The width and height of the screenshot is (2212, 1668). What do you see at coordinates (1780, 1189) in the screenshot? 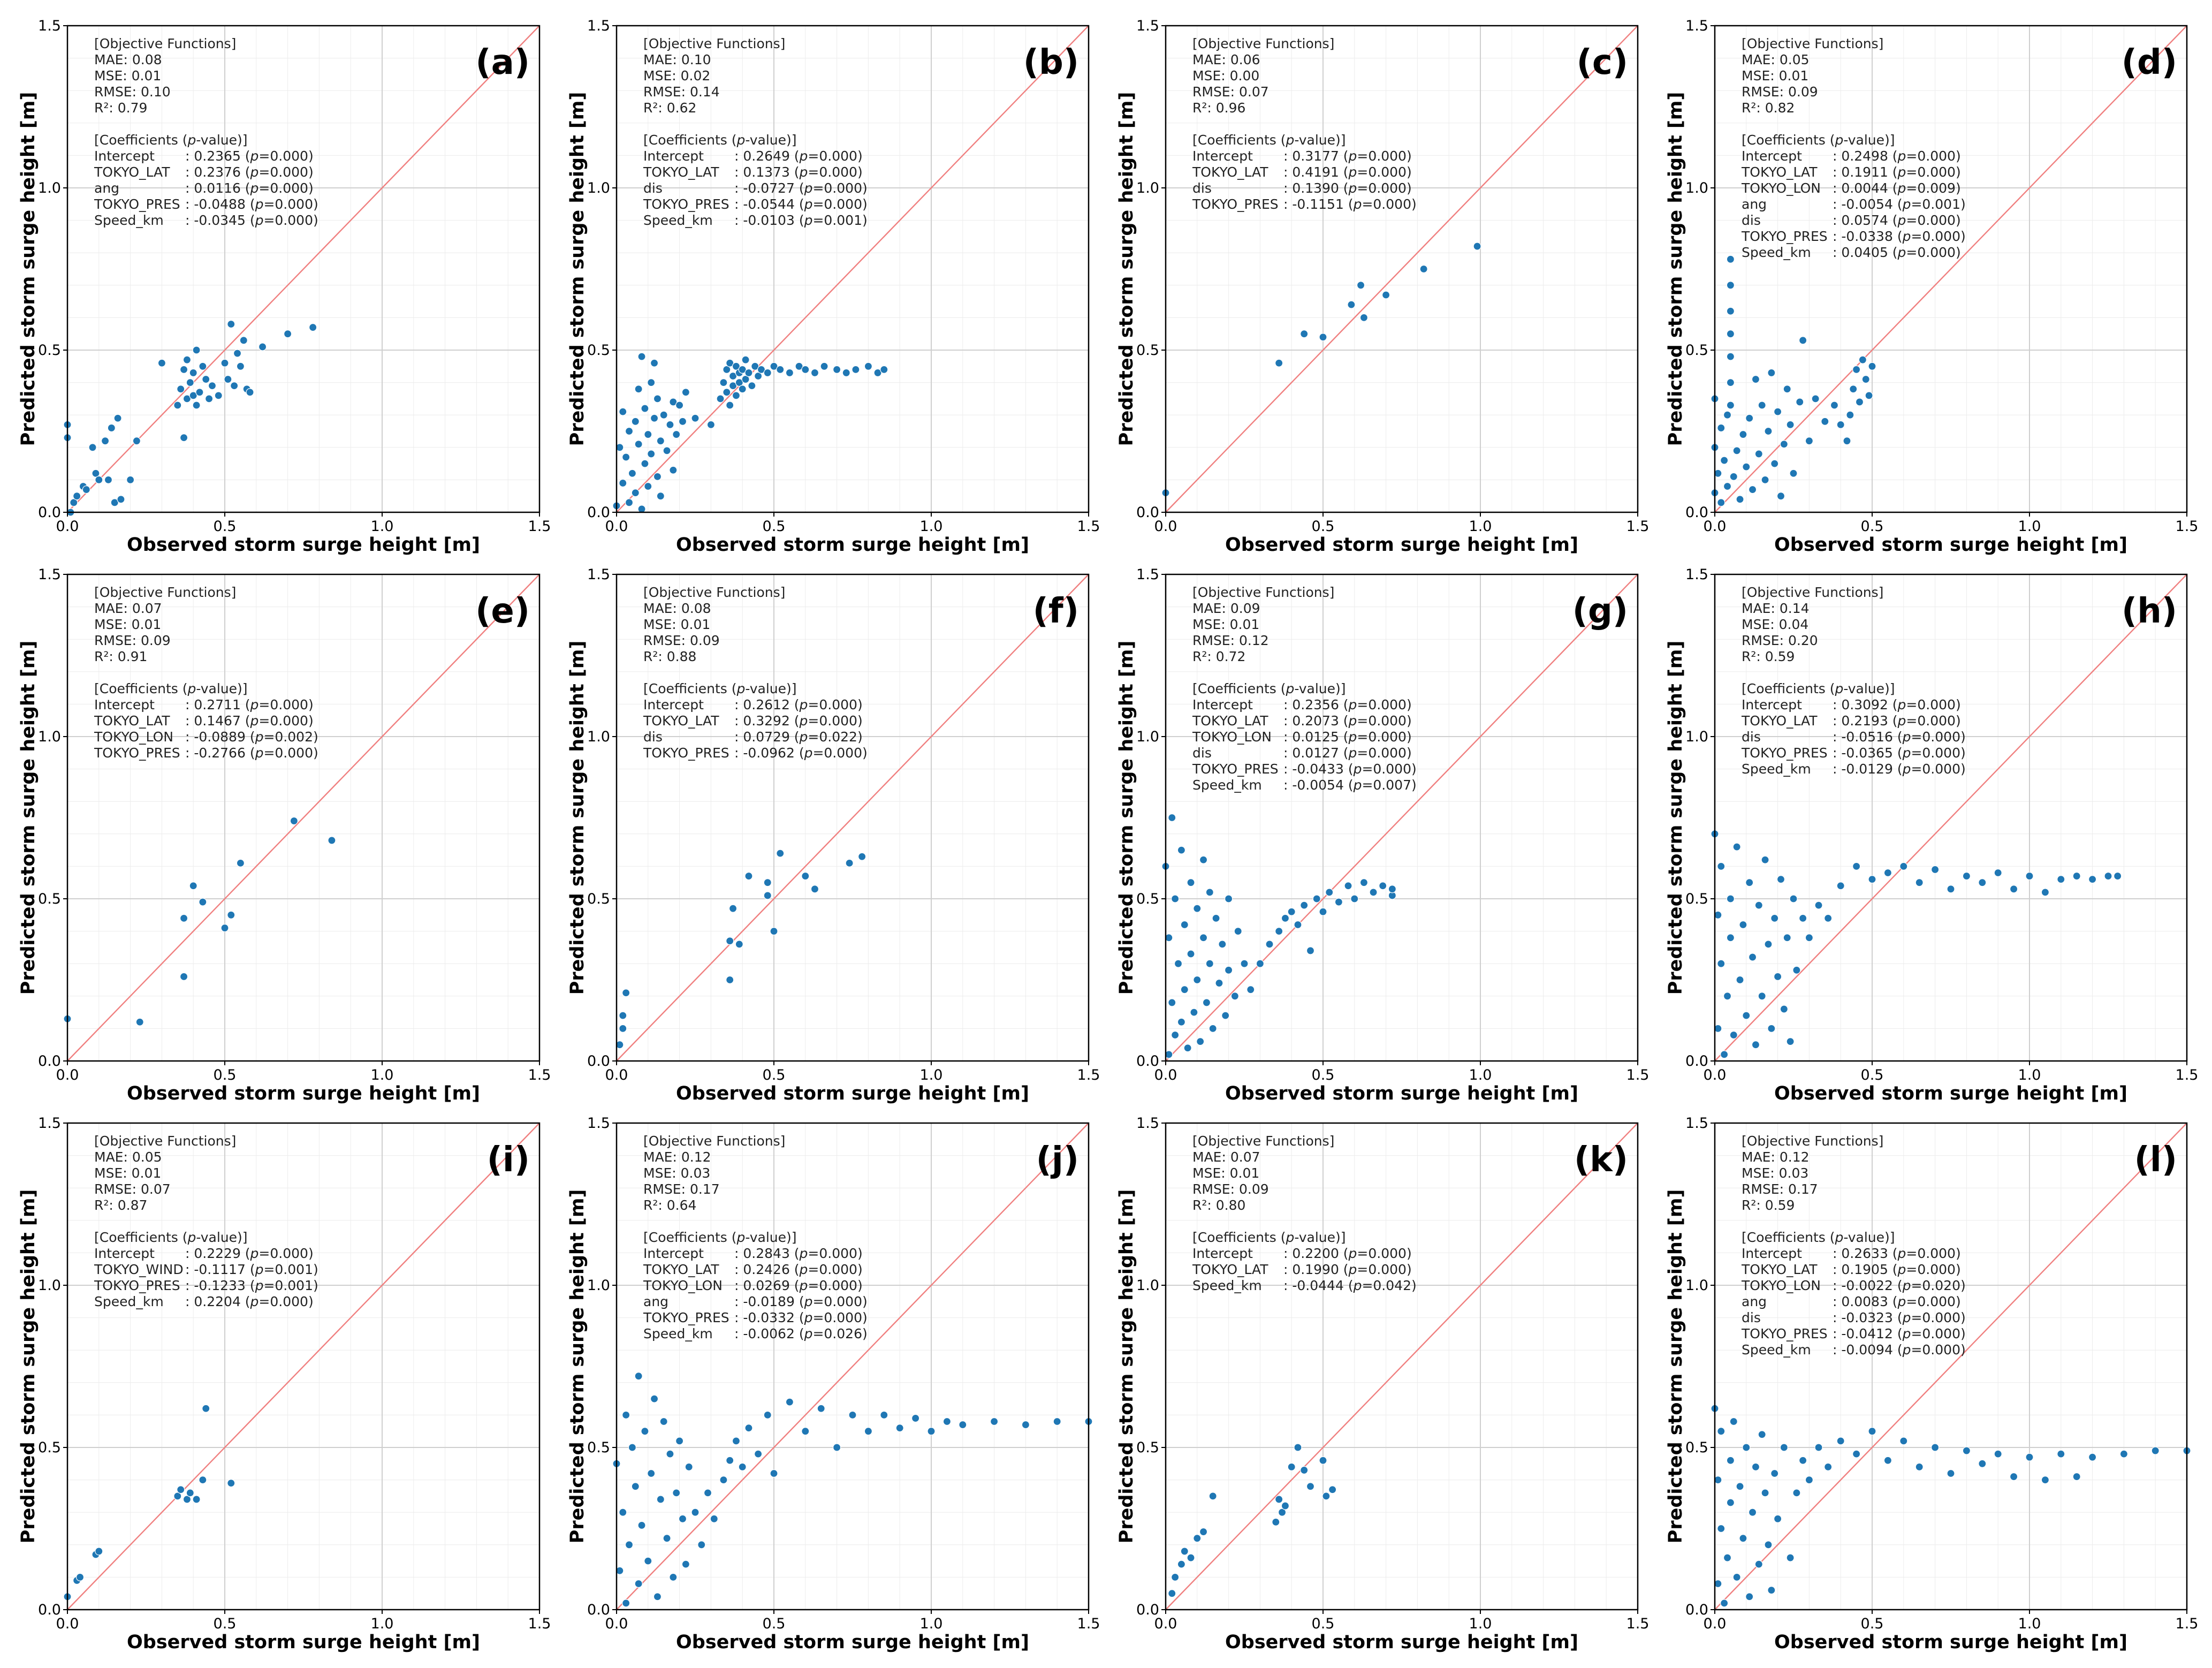
I see `objective-line: RMSE: 0.17` at bounding box center [1780, 1189].